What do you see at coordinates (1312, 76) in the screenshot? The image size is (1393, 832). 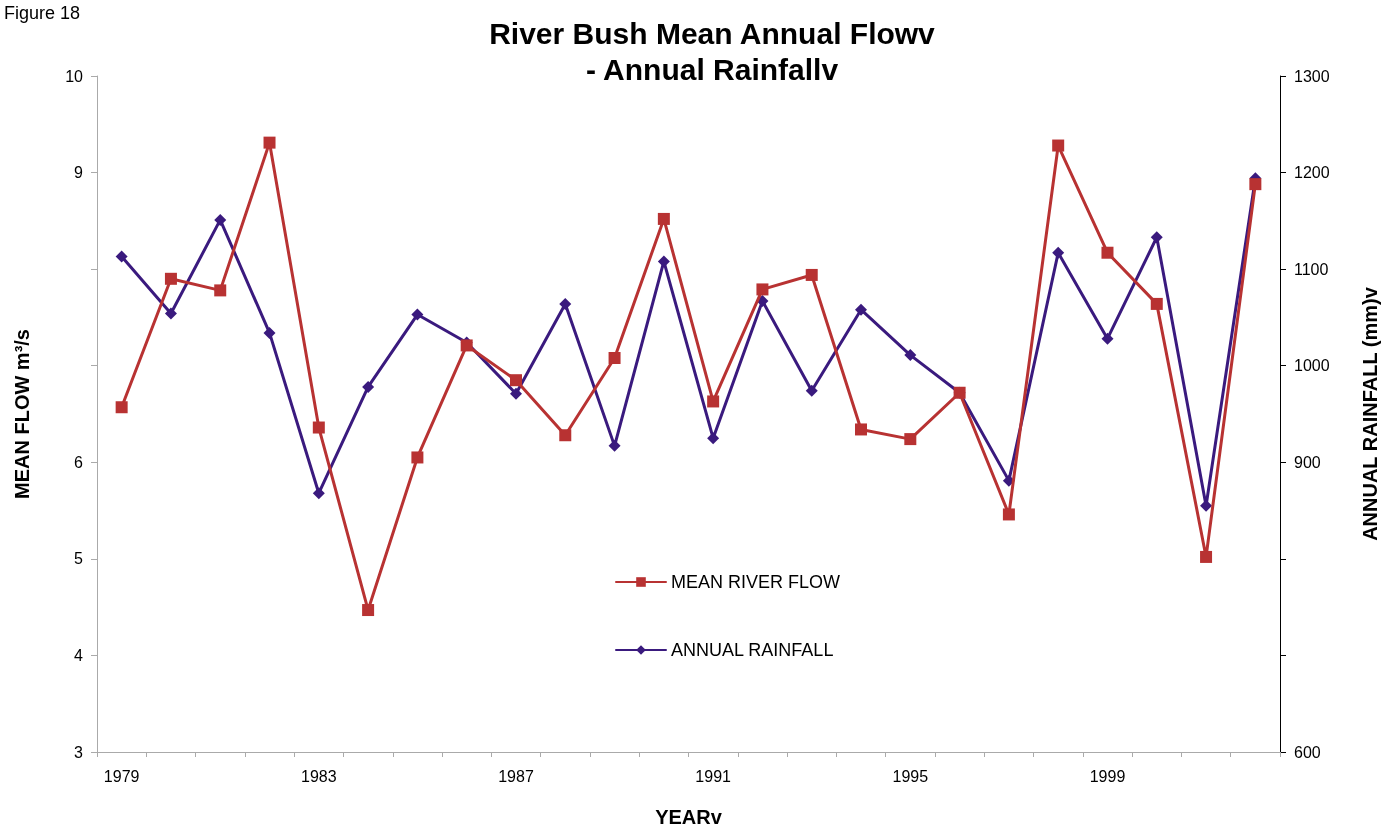 I see `y2-tick-label: 1300` at bounding box center [1312, 76].